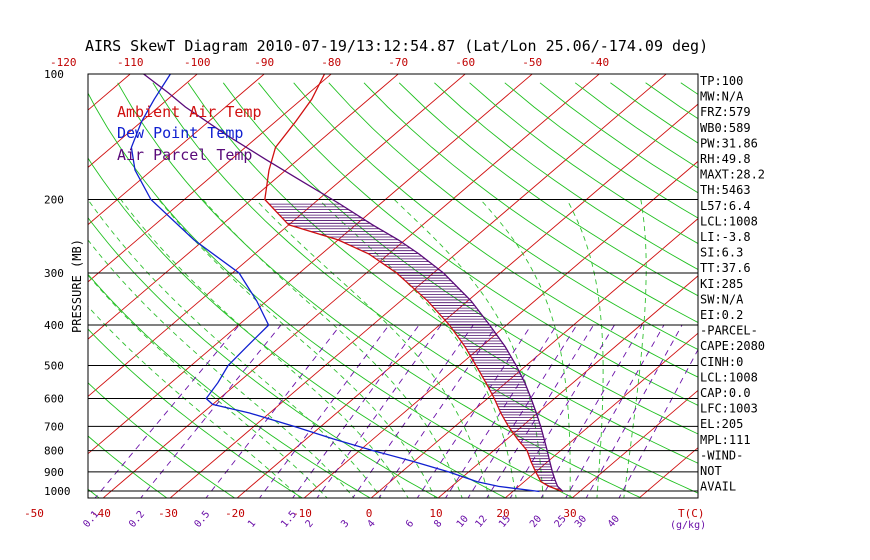  Describe the element at coordinates (722, 299) in the screenshot. I see `index-label: SW:N/A` at that location.